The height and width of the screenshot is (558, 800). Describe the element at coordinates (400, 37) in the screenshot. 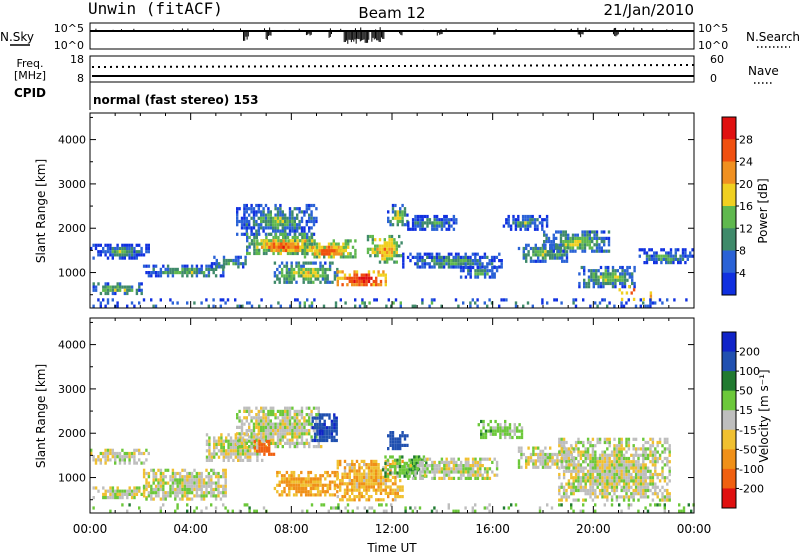

I see `noise-panel: N.Sky 10^5 10^0 10^5 10^0 N.Search` at that location.